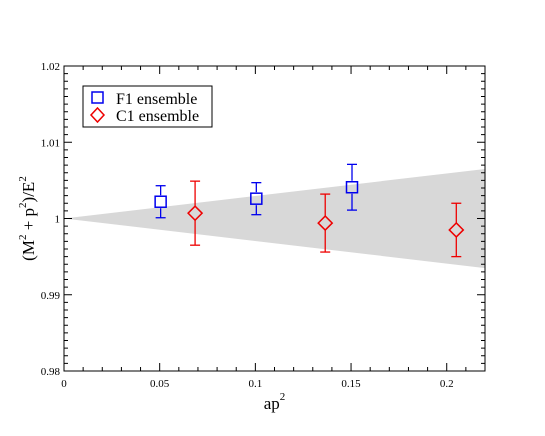 The height and width of the screenshot is (436, 545). What do you see at coordinates (51, 372) in the screenshot?
I see `y-tick-label: 0.98` at bounding box center [51, 372].